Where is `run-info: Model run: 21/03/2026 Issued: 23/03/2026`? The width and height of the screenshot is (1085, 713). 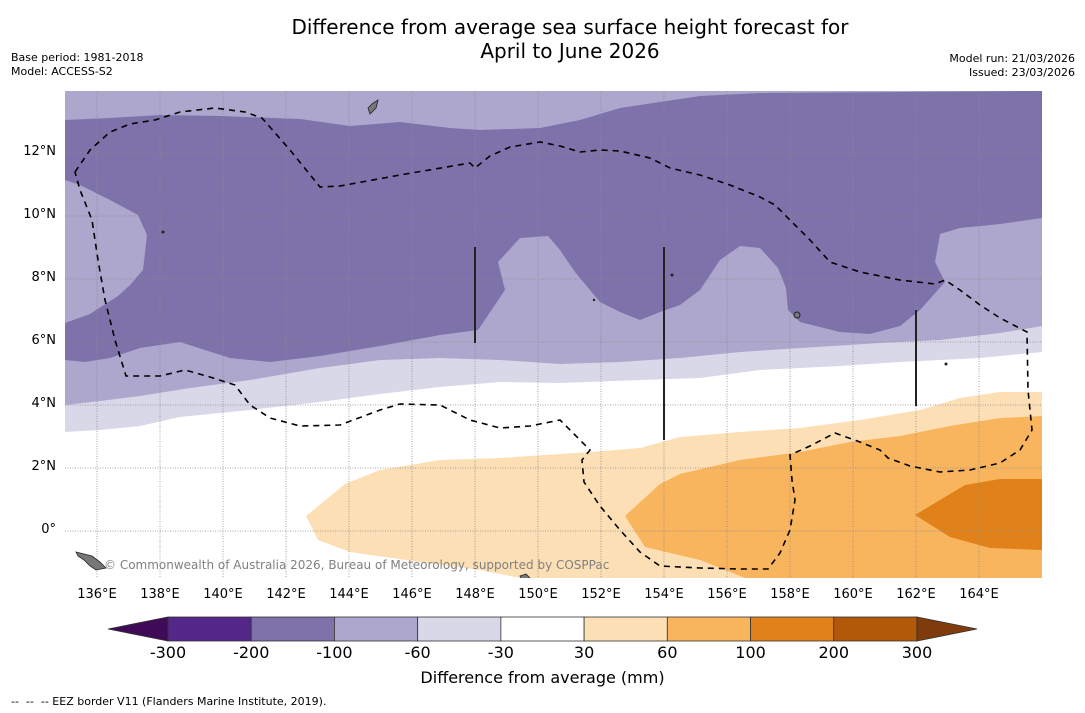
run-info: Model run: 21/03/2026 Issued: 23/03/2026 is located at coordinates (1012, 66).